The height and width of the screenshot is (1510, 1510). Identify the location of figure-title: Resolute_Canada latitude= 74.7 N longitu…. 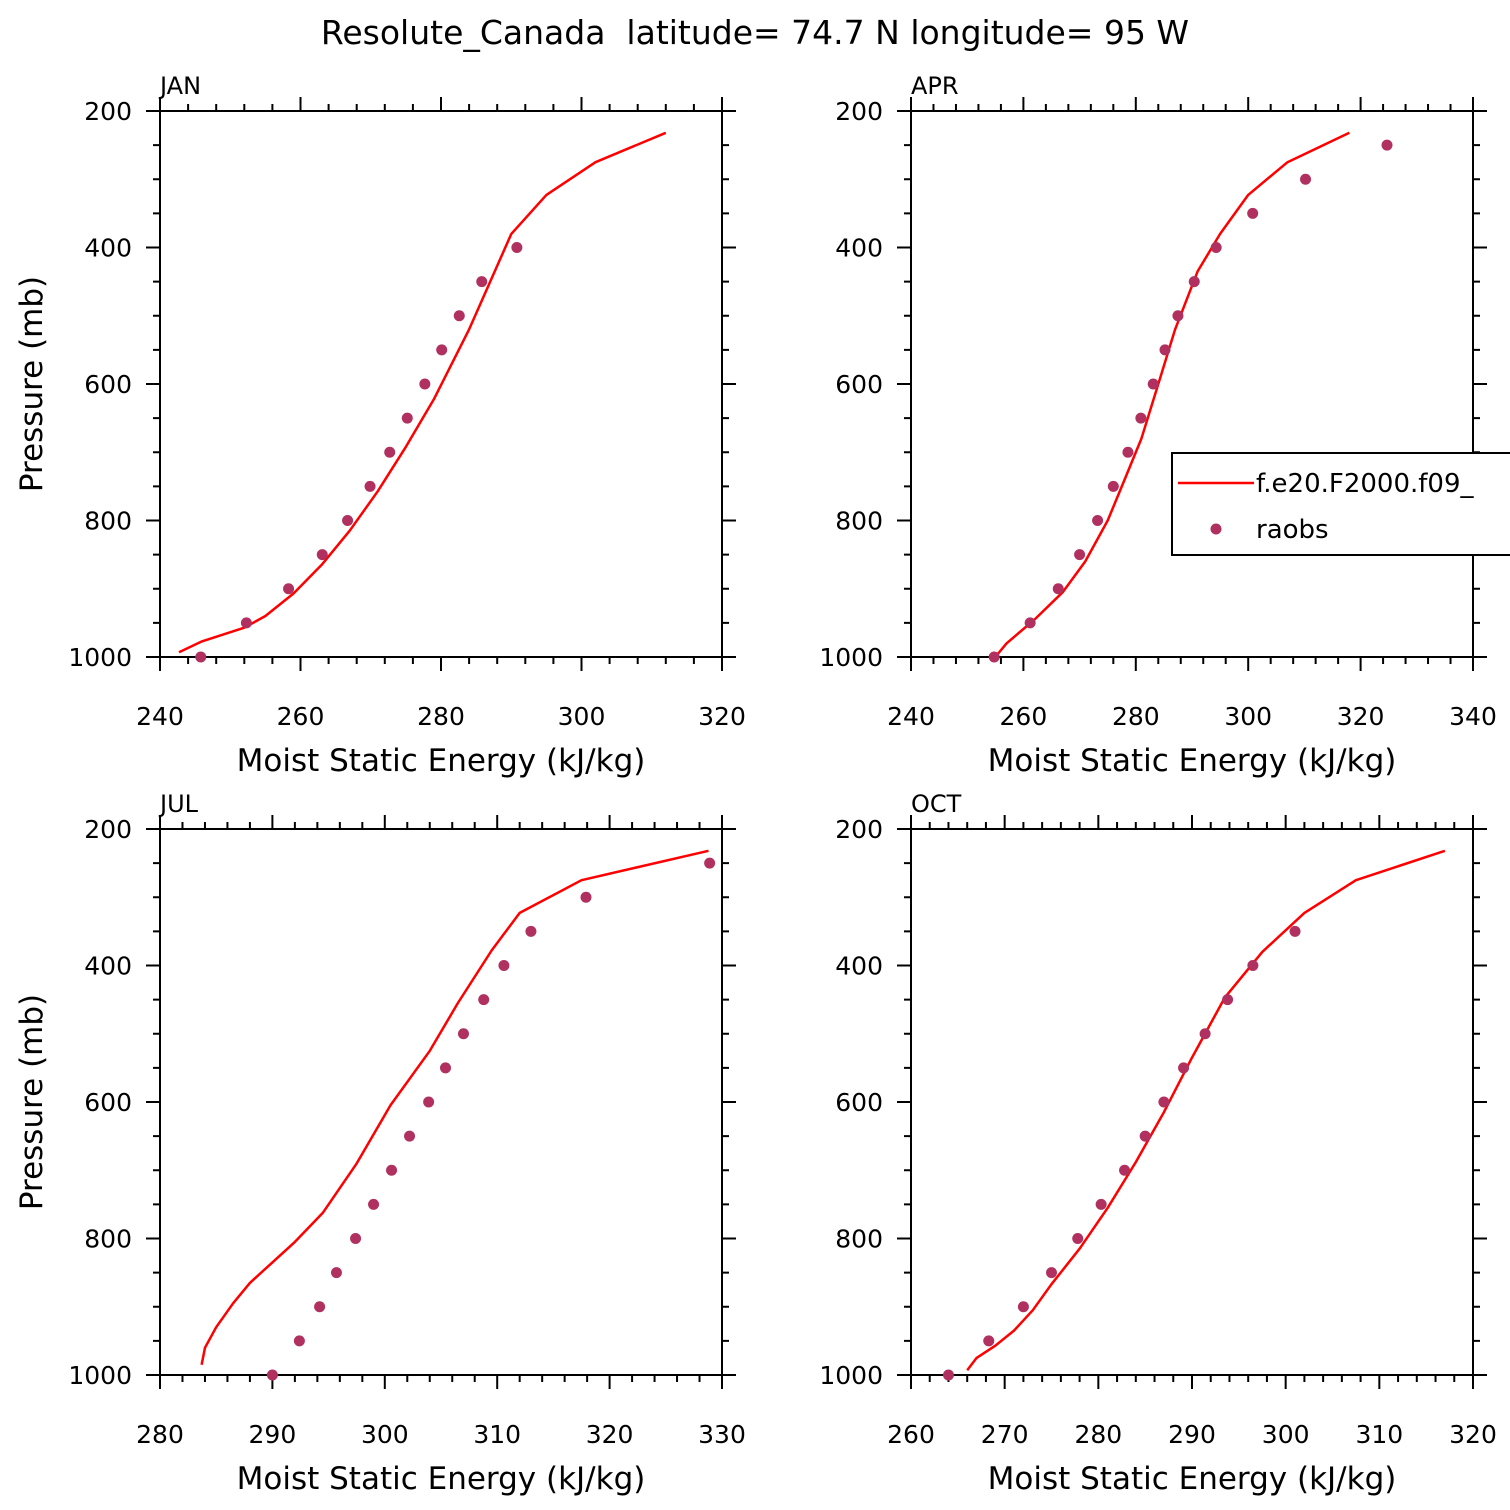
(755, 32).